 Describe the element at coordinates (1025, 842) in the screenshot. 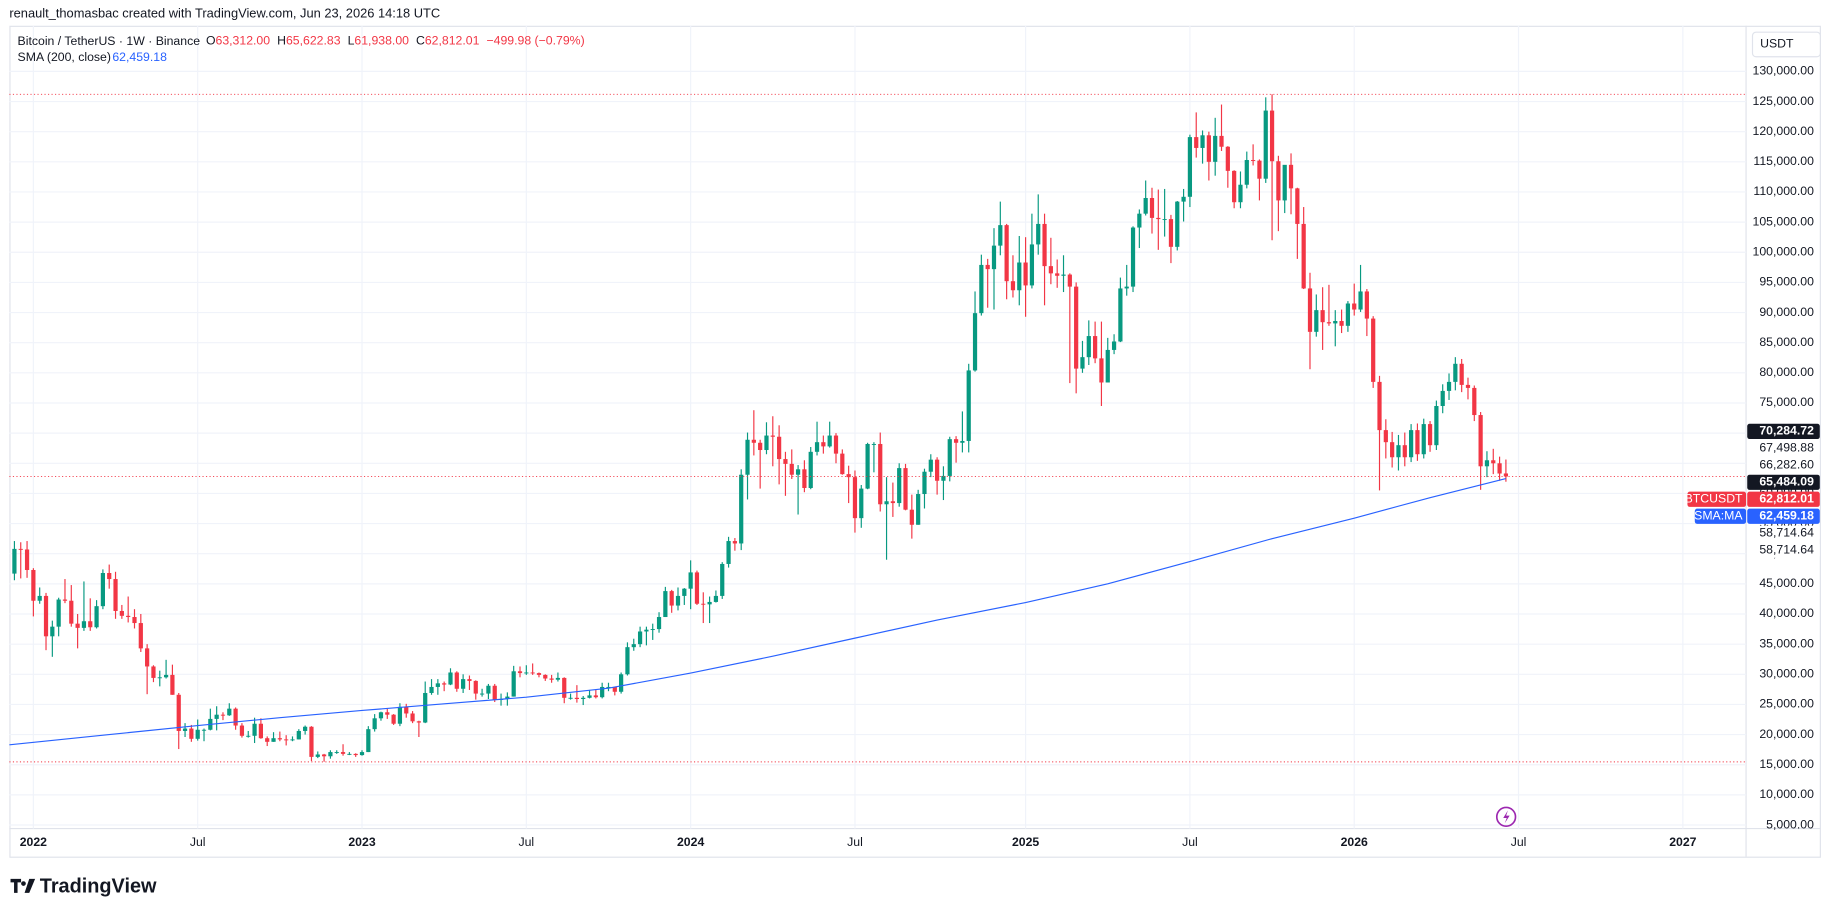

I see `x-tick-label: 2025` at that location.